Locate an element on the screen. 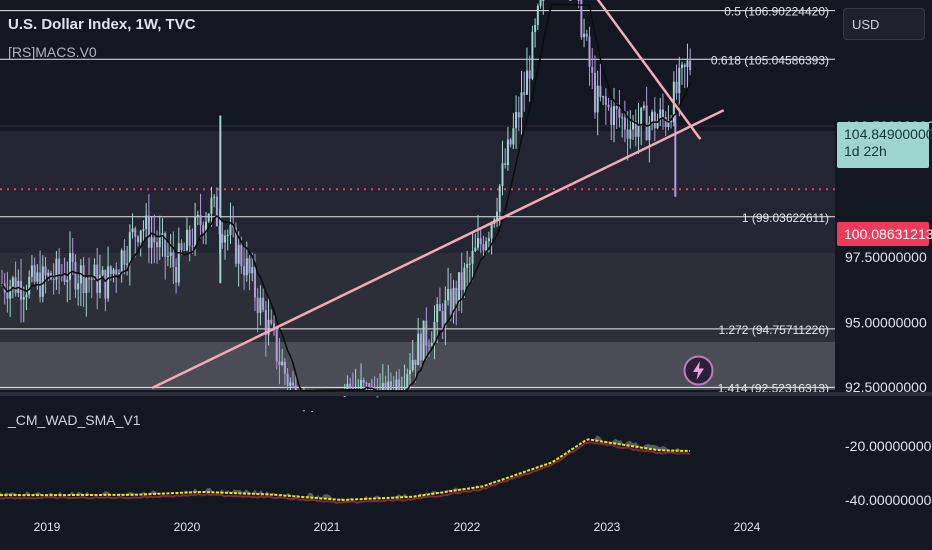 This screenshot has height=550, width=932. last-price-value: 104.84900000 is located at coordinates (888, 134).